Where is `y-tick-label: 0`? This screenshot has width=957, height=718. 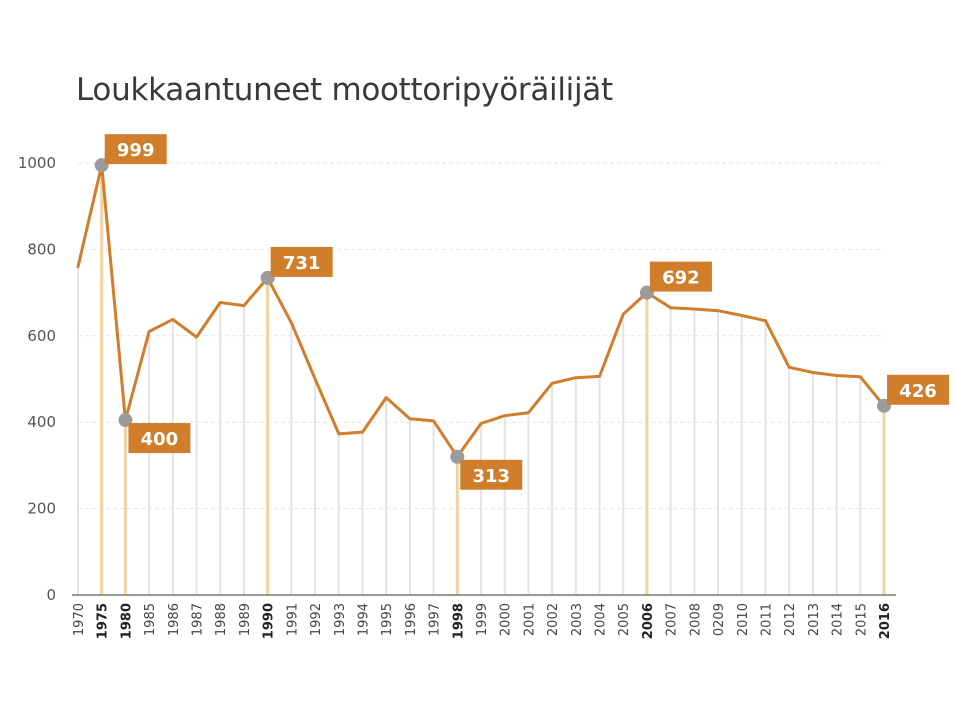
y-tick-label: 0 is located at coordinates (51, 595).